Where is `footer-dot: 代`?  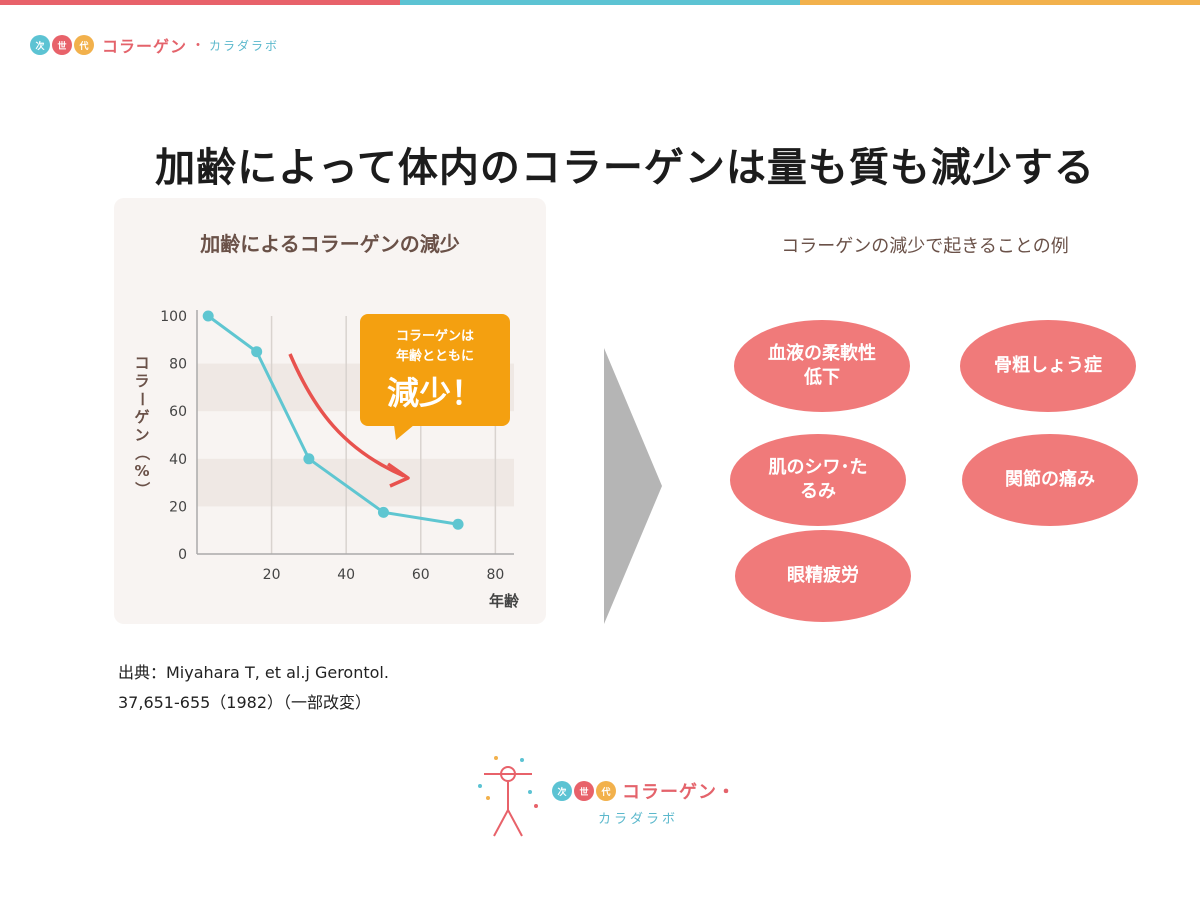 footer-dot: 代 is located at coordinates (606, 791).